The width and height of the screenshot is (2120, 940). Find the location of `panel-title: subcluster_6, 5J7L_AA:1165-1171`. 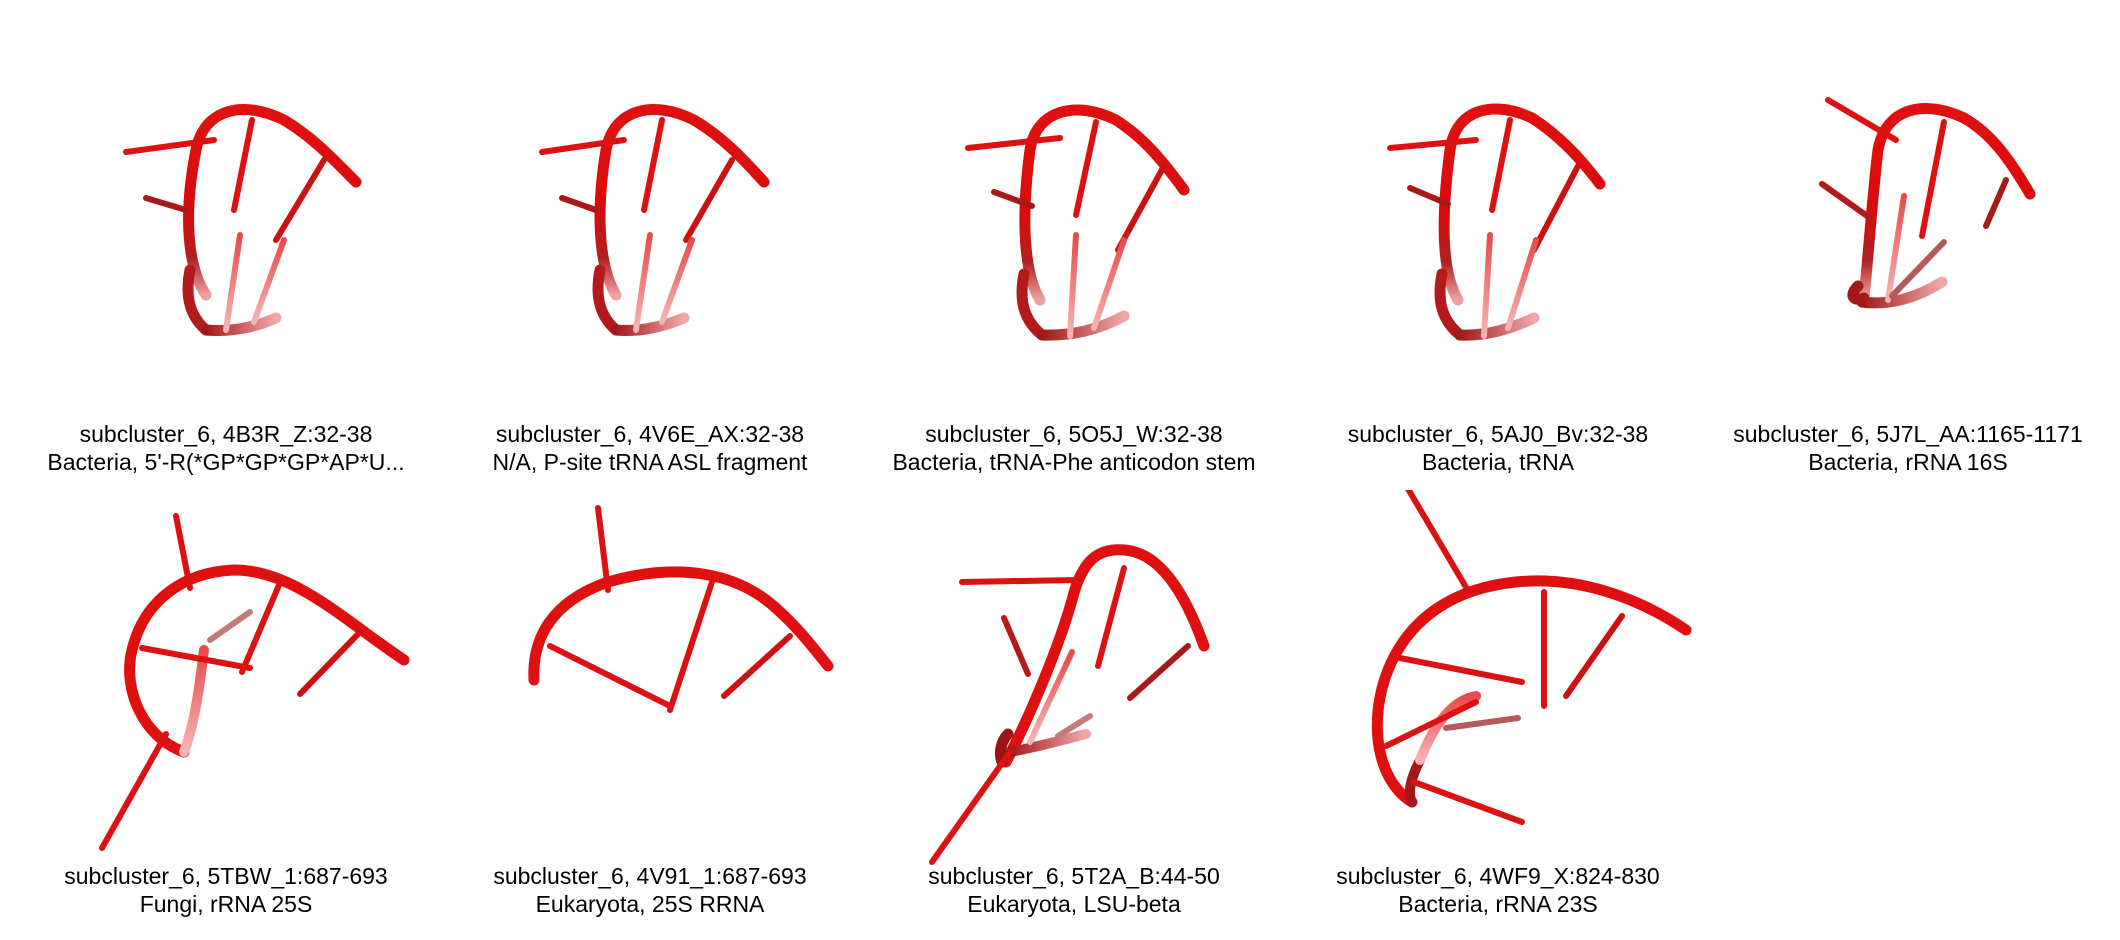

panel-title: subcluster_6, 5J7L_AA:1165-1171 is located at coordinates (1908, 434).